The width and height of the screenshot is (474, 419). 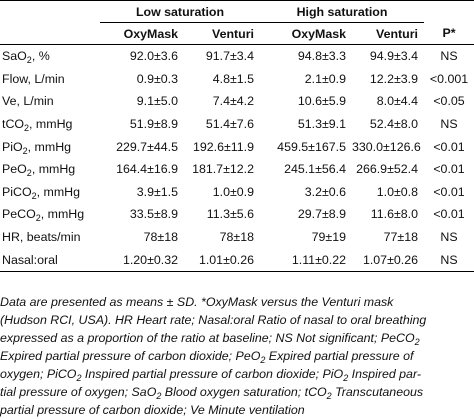 What do you see at coordinates (30, 259) in the screenshot?
I see `row-label-main: Nasal:oral` at bounding box center [30, 259].